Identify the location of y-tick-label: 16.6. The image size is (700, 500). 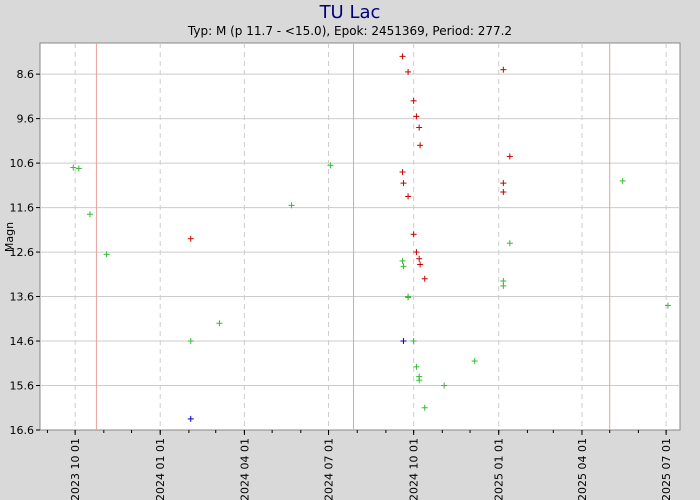
(22, 430).